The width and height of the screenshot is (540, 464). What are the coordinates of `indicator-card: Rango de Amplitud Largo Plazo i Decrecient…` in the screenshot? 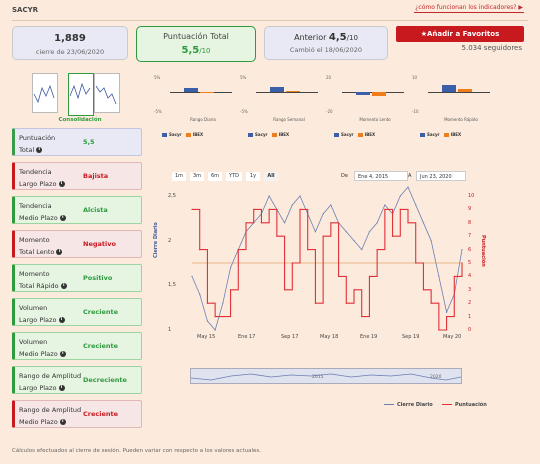 It's located at (77, 380).